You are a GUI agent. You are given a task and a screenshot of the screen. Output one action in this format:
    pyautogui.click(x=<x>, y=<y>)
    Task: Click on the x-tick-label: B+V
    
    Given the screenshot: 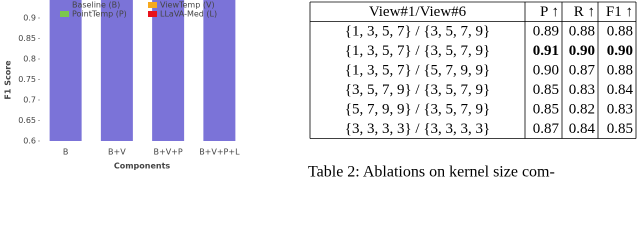 What is the action you would take?
    pyautogui.click(x=117, y=152)
    